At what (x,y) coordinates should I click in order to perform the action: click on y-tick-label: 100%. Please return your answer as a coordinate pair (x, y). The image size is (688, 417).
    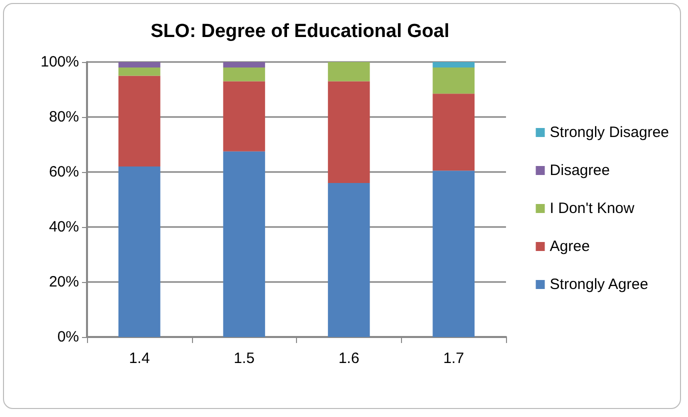
    Looking at the image, I should click on (59, 62).